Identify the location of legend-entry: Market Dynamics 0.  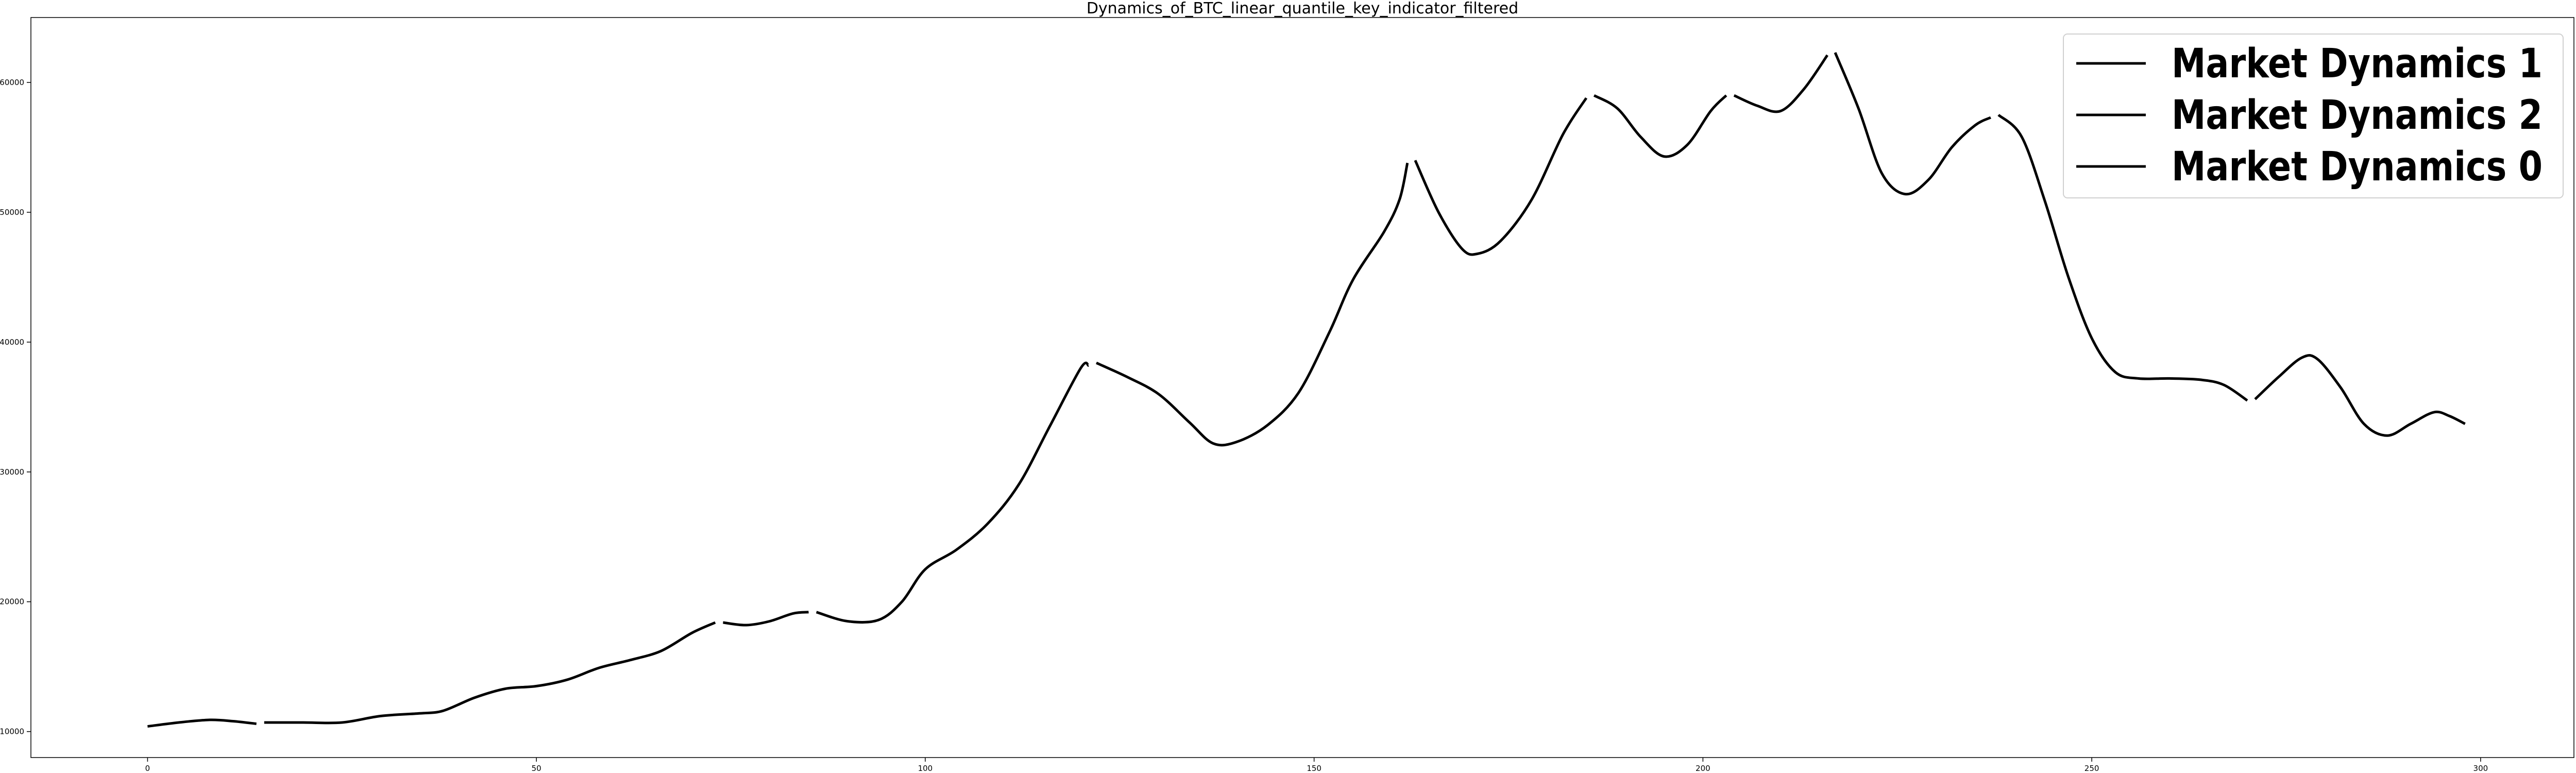
(2309, 167).